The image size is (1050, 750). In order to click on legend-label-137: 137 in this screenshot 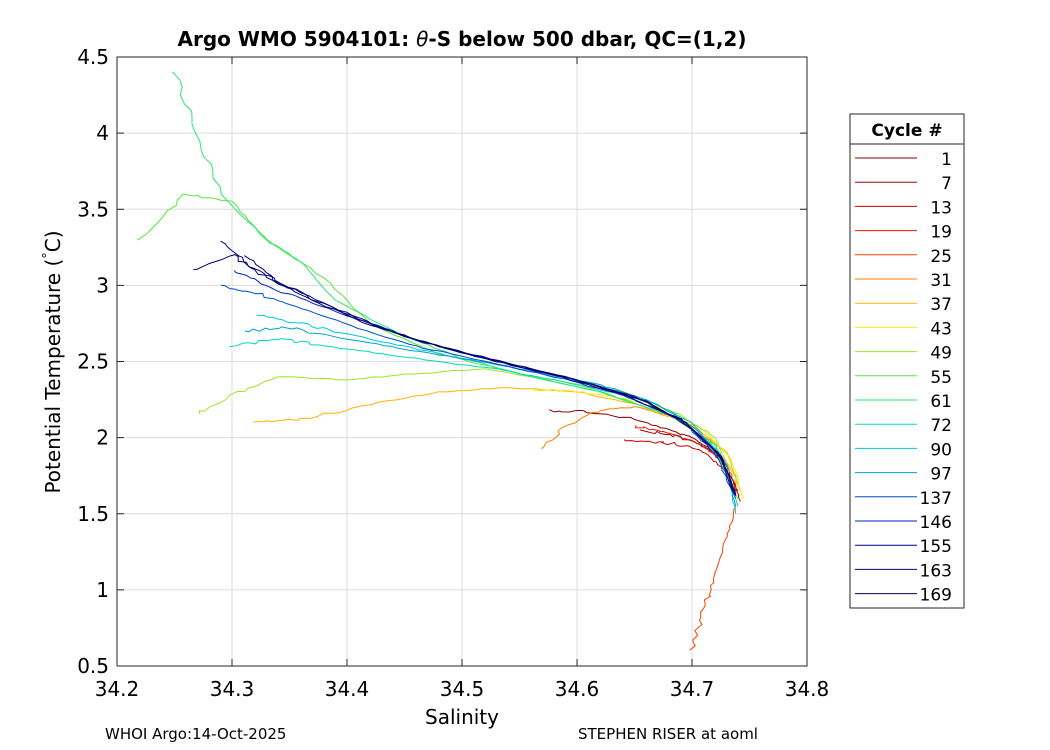, I will do `click(936, 499)`.